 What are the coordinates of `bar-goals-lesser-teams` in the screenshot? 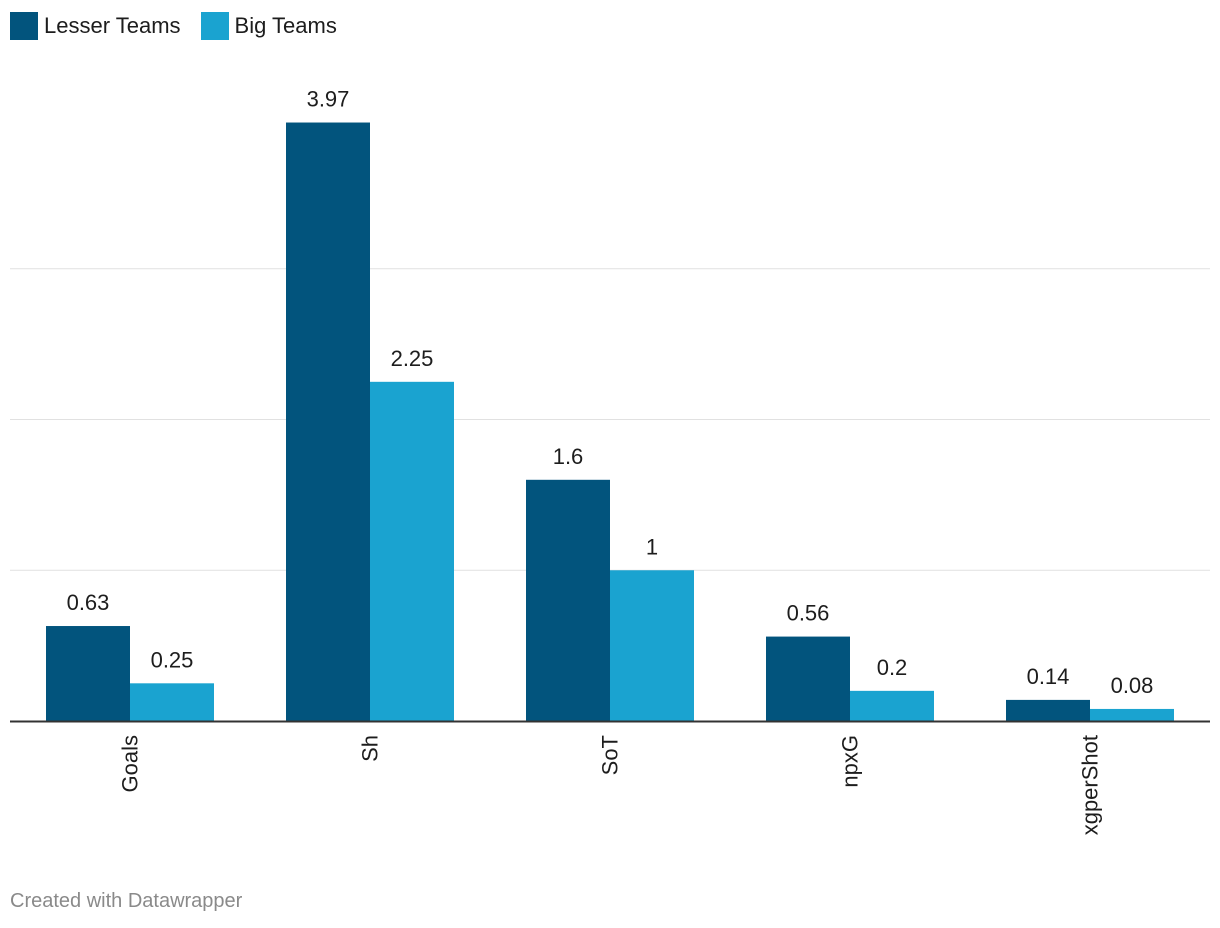 It's located at (88, 673).